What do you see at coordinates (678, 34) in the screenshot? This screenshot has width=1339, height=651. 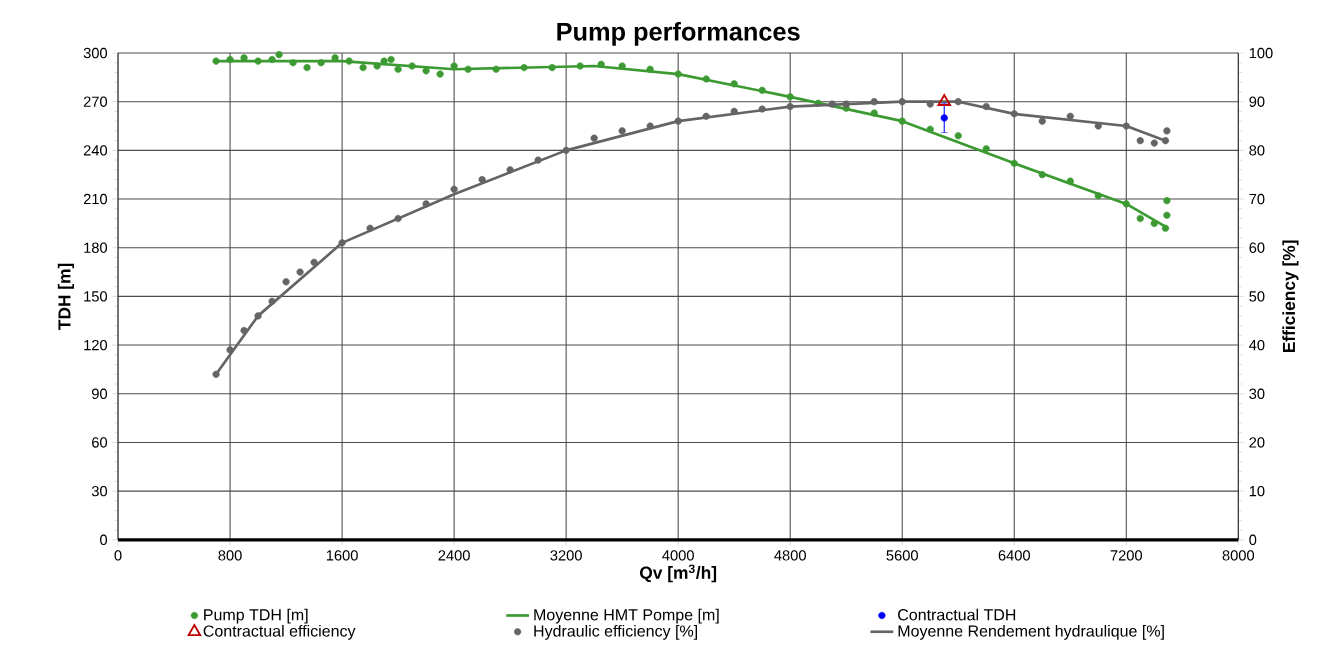 I see `chart-title: Pump performances` at bounding box center [678, 34].